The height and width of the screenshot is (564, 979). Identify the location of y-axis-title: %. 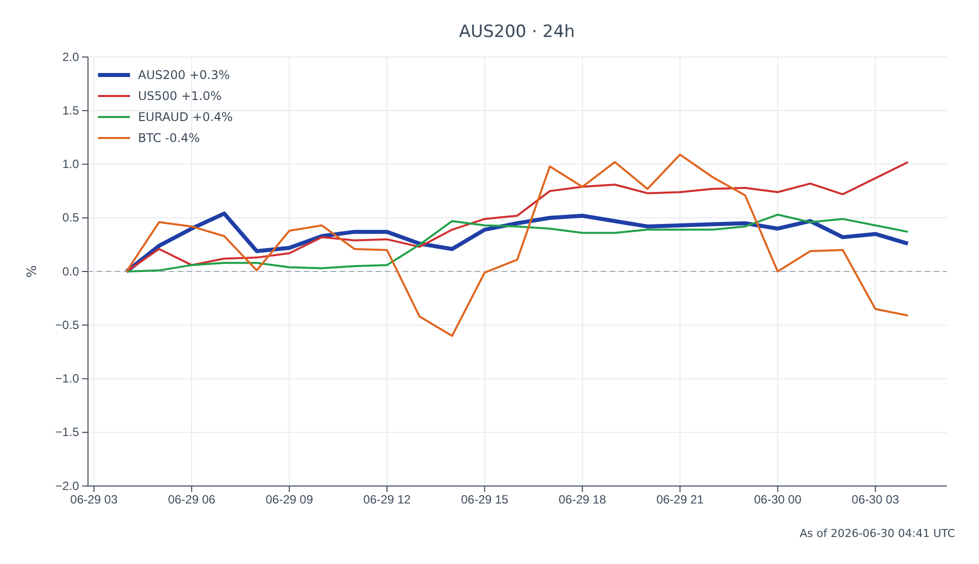
(32, 271).